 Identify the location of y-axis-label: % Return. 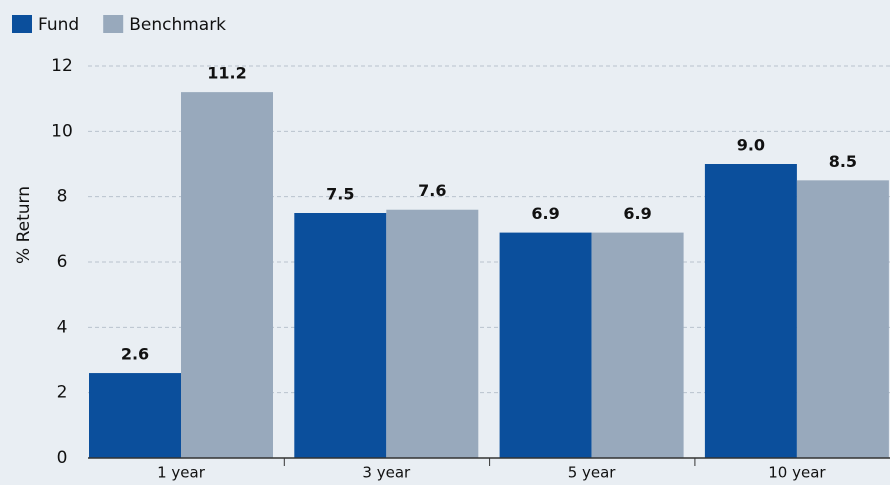
(24, 225).